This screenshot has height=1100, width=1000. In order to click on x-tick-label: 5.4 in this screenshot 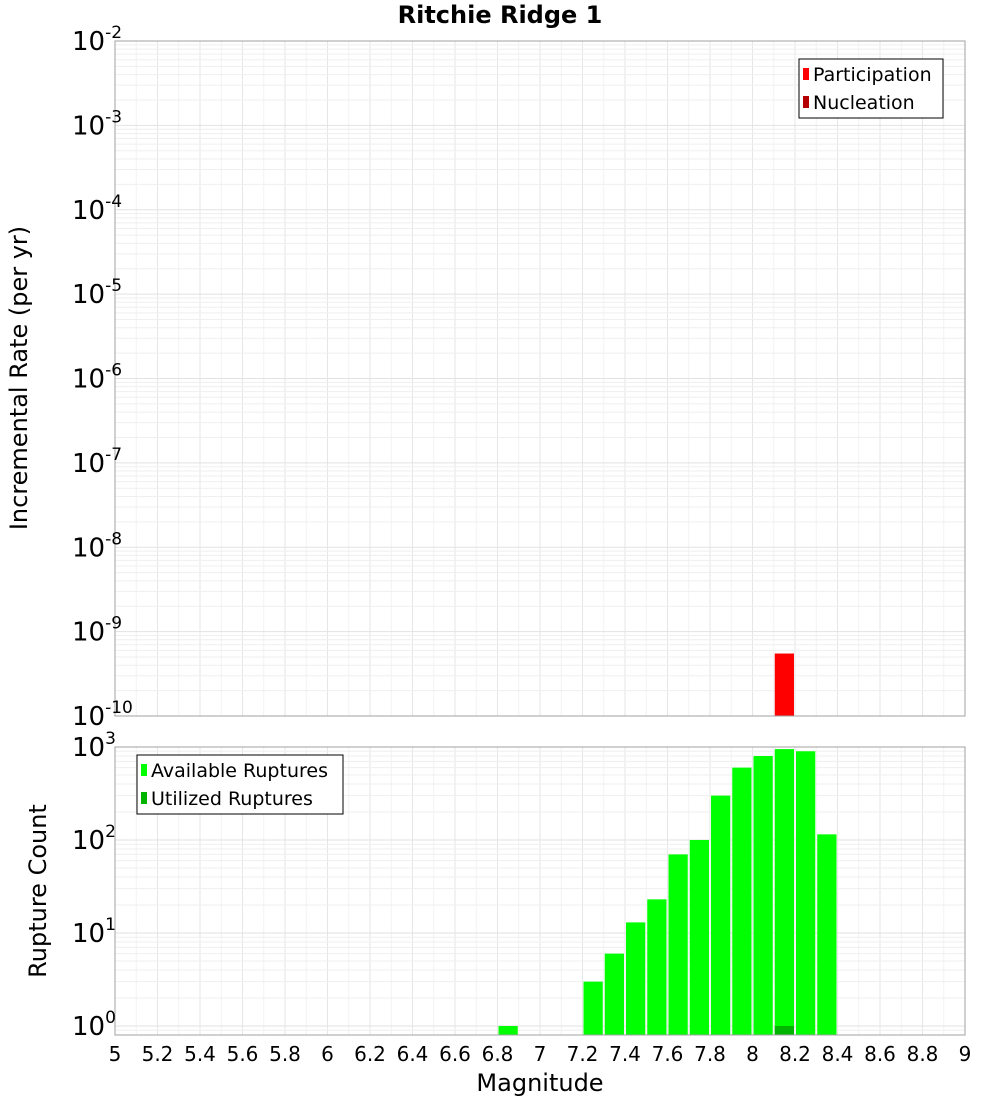, I will do `click(200, 1054)`.